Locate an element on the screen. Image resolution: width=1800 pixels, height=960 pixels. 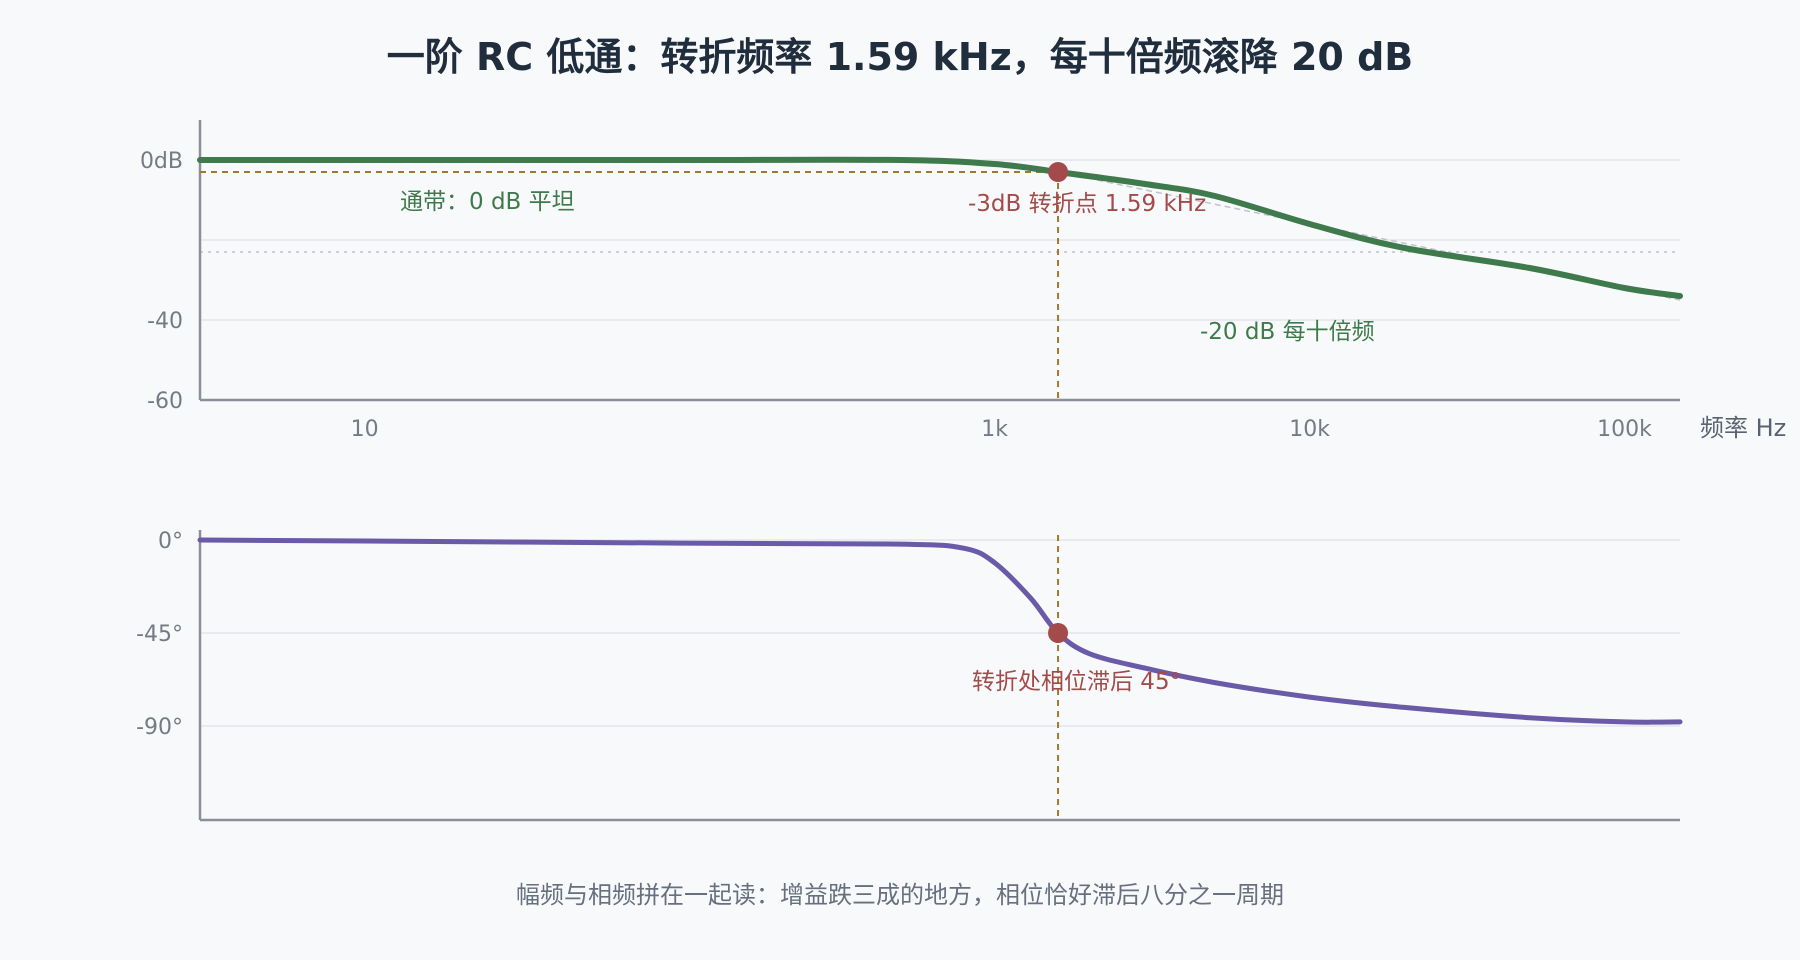
chart-caption: 幅频与相频拼在一起读：增益跌三成的地方，相位恰好滞后八分之一周期 is located at coordinates (900, 895).